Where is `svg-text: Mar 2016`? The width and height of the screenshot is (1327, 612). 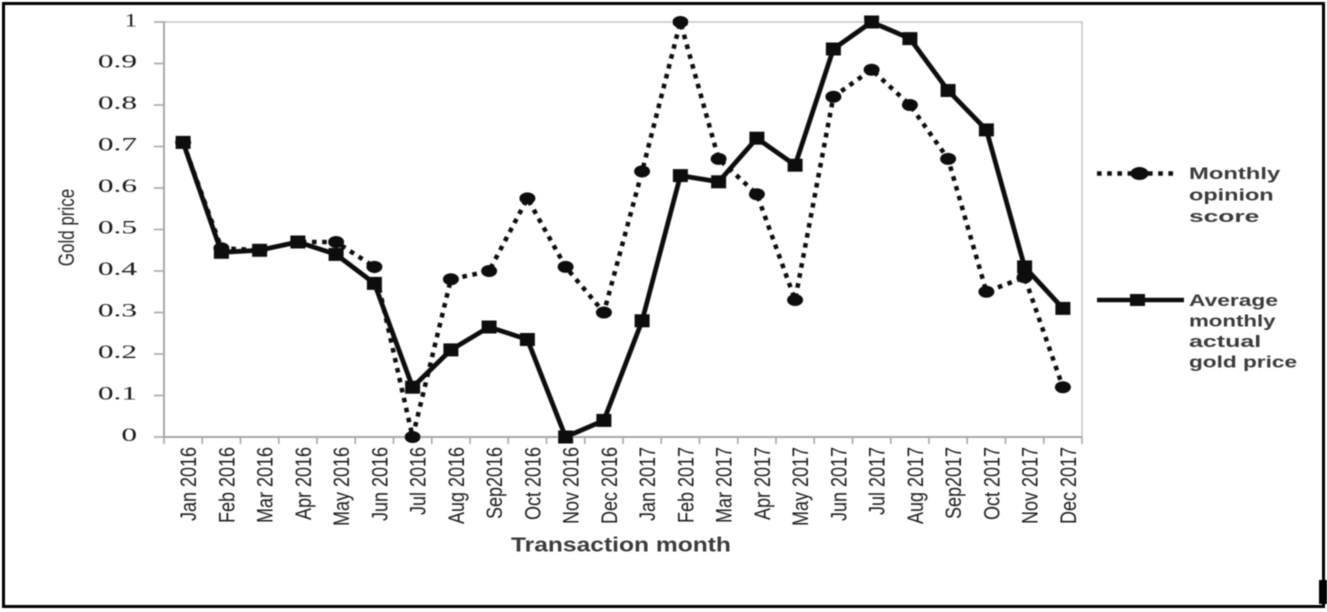 svg-text: Mar 2016 is located at coordinates (266, 485).